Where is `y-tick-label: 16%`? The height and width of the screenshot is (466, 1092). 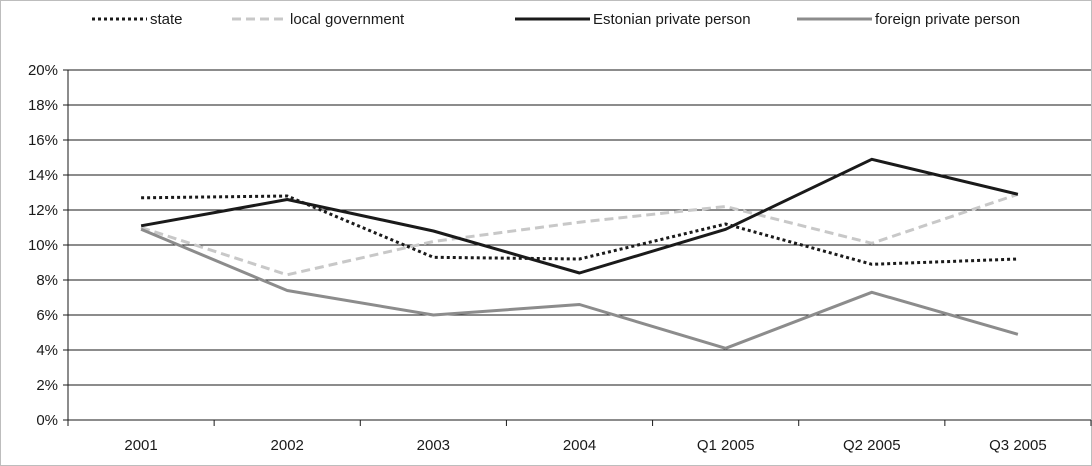
y-tick-label: 16% is located at coordinates (43, 140).